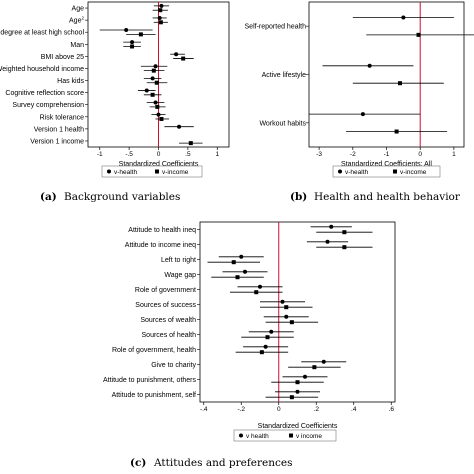  What do you see at coordinates (173, 365) in the screenshot?
I see `category-label: Give to charity` at bounding box center [173, 365].